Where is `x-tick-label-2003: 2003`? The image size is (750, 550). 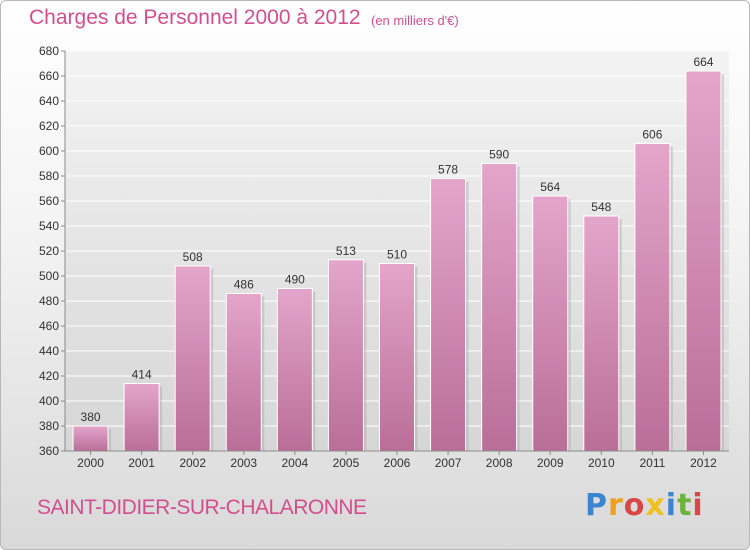
x-tick-label-2003: 2003 is located at coordinates (243, 463).